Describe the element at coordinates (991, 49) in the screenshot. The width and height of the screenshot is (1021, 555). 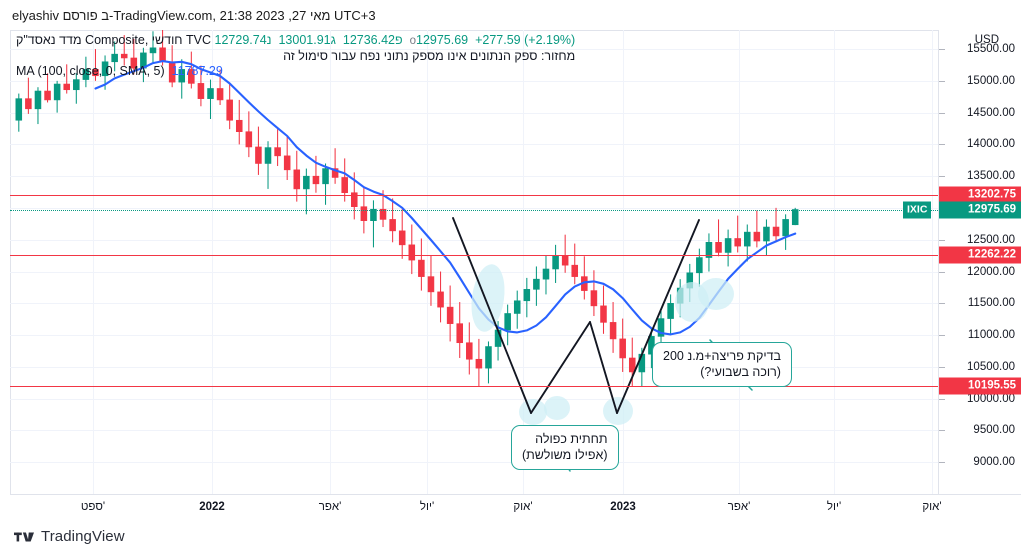
I see `price-tick-label: 15500.00` at that location.